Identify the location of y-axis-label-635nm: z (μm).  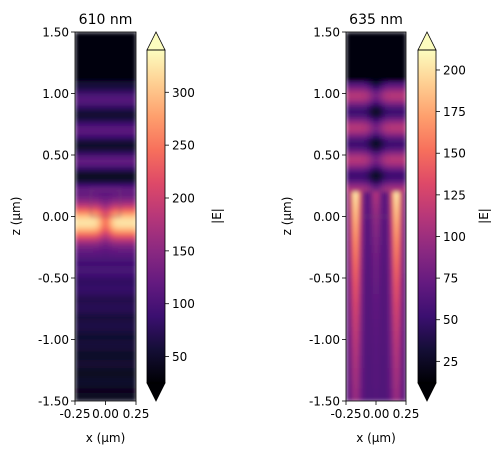
(287, 216).